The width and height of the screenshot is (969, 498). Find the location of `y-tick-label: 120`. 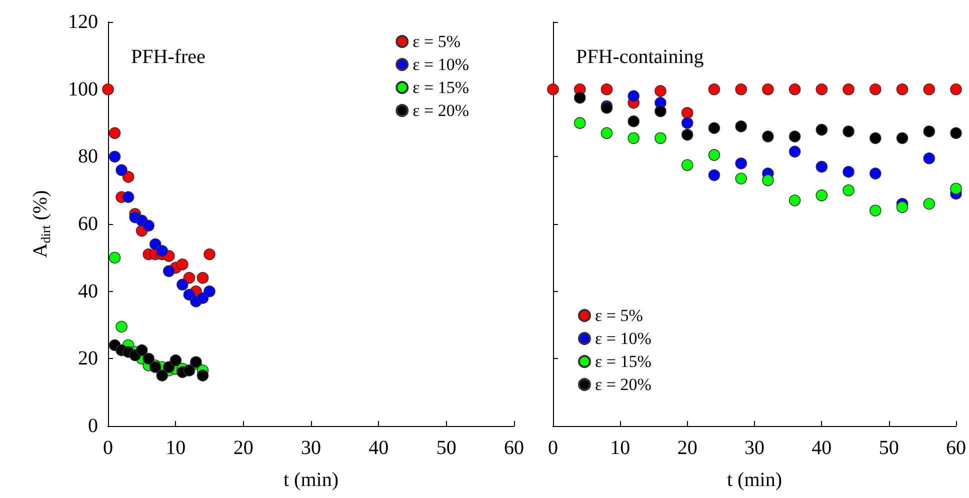

y-tick-label: 120 is located at coordinates (83, 22).